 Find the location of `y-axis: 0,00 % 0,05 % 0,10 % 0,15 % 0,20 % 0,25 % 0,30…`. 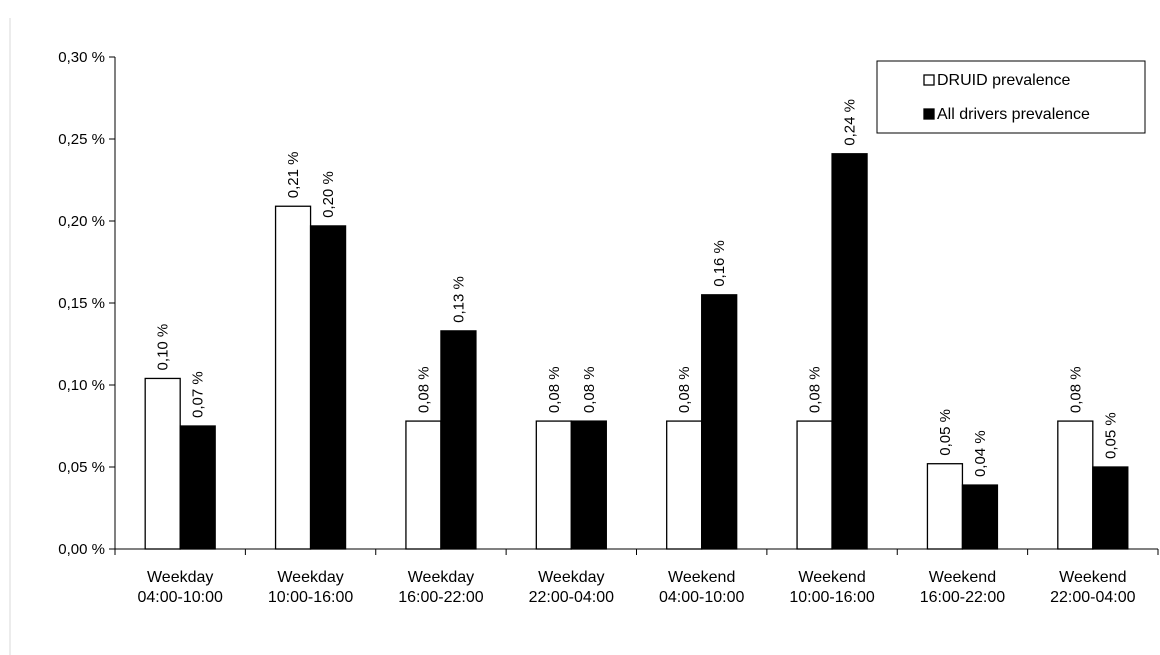

y-axis: 0,00 % 0,05 % 0,10 % 0,15 % 0,20 % 0,25 % 0,30… is located at coordinates (87, 303).